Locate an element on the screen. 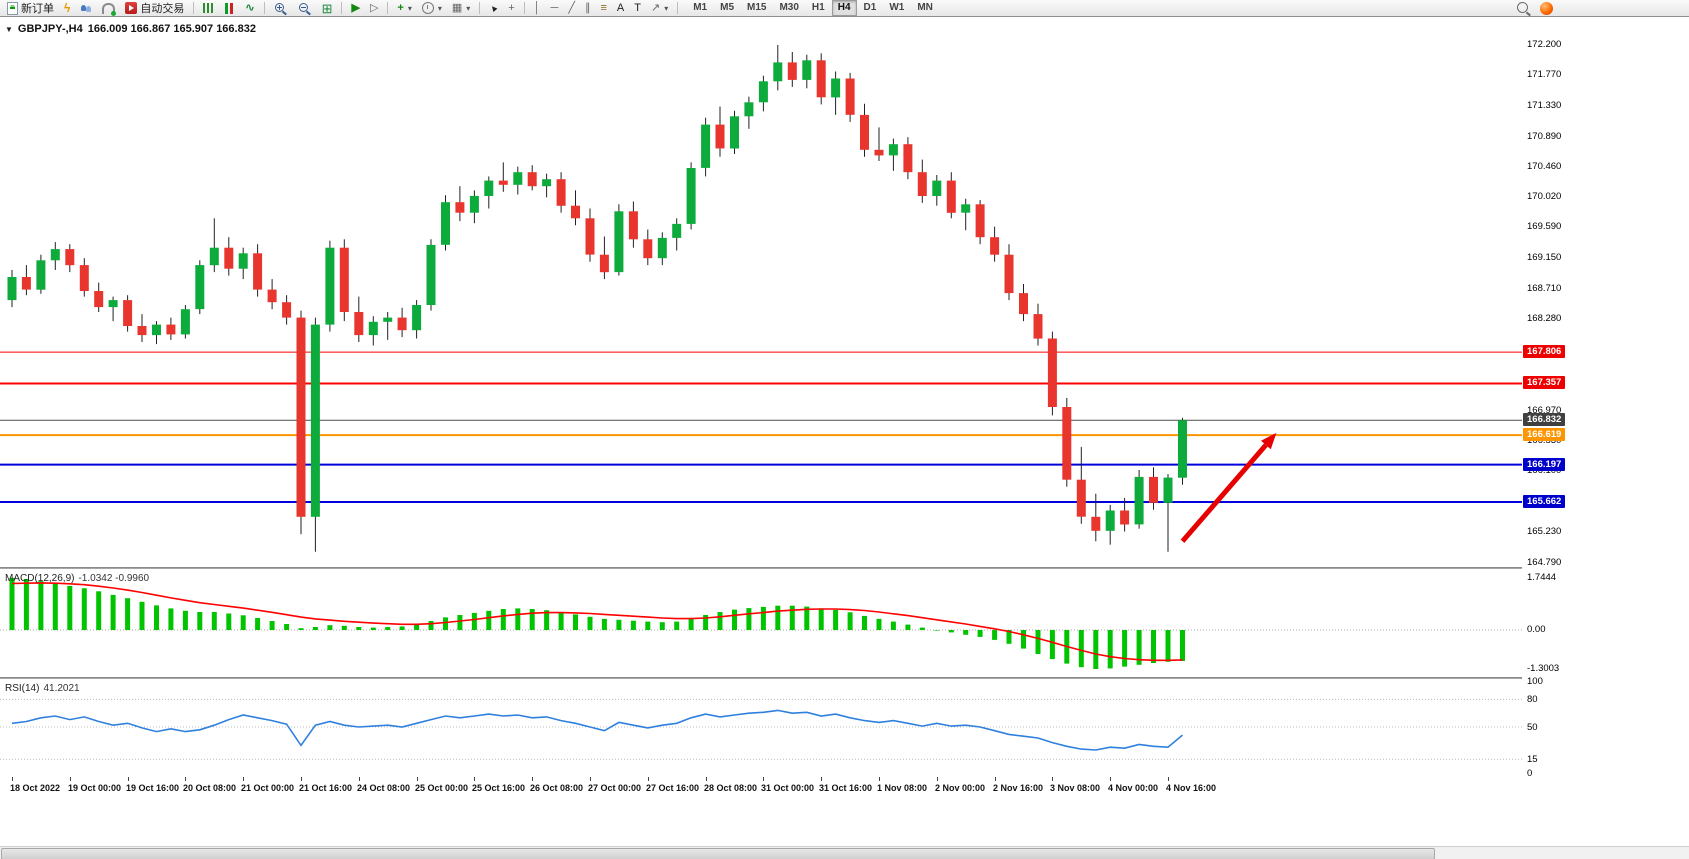 This screenshot has height=859, width=1689. price-scale-label: 172.200 is located at coordinates (1544, 44).